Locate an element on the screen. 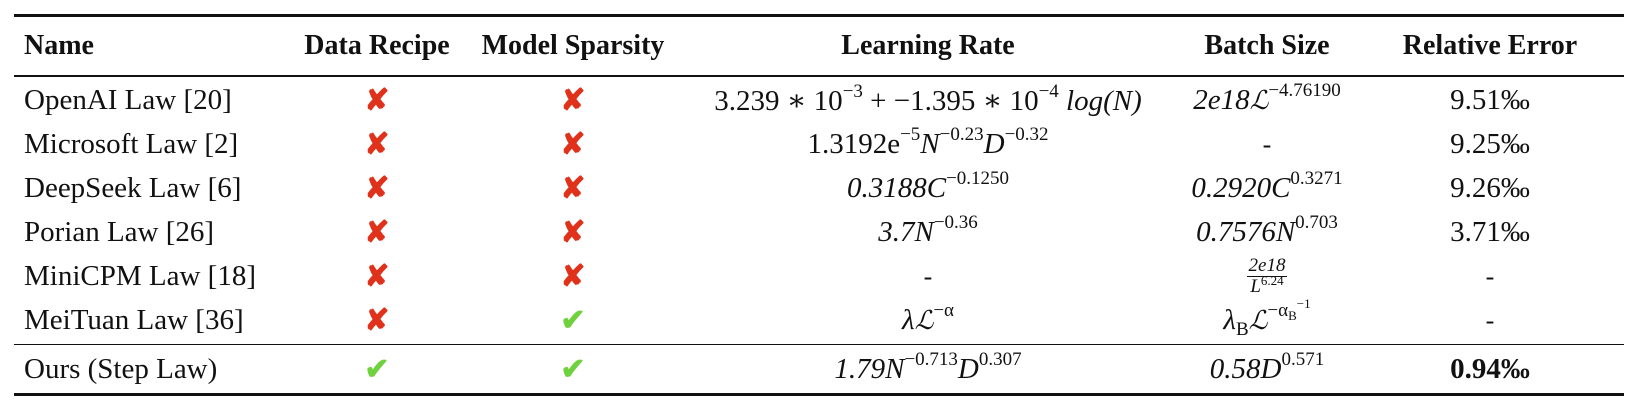  relative-error: 3.71‰ is located at coordinates (1490, 232).